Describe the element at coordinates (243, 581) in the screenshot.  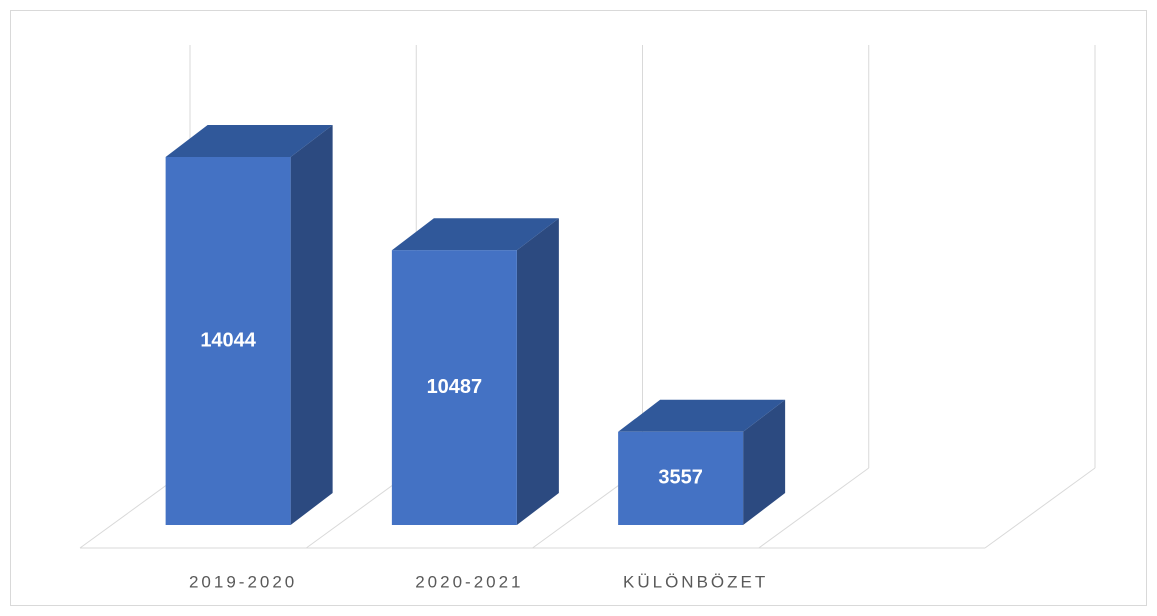
I see `x-tick-label: 2019-2020` at that location.